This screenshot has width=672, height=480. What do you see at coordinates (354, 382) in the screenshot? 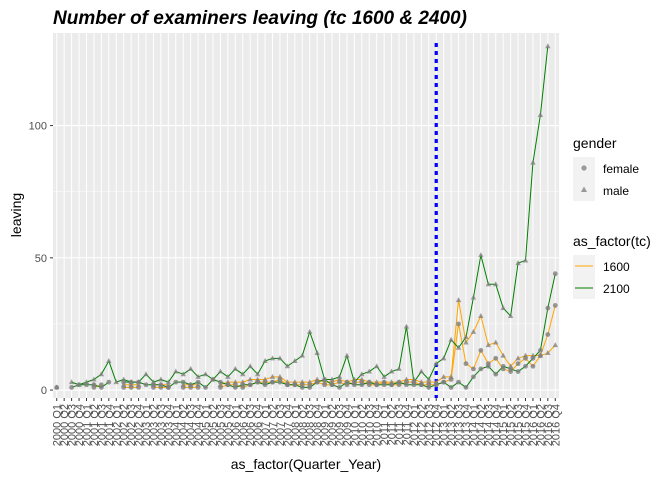
I see `point-2100-male-2010-Q1` at bounding box center [354, 382].